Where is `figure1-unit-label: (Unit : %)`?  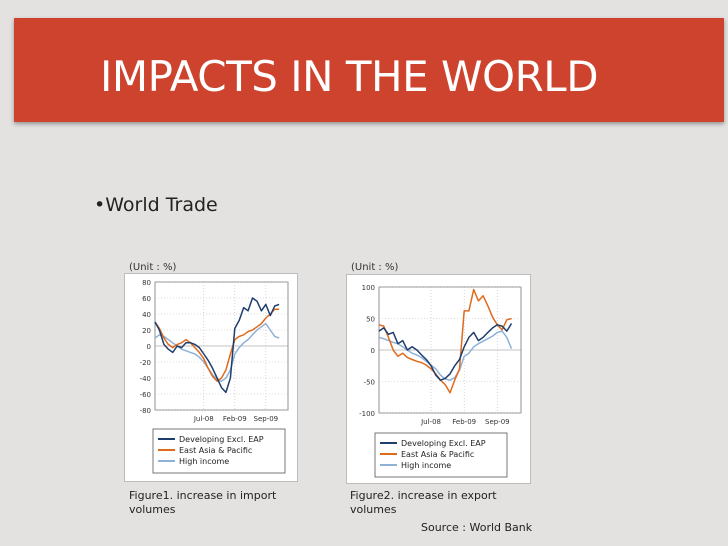 figure1-unit-label: (Unit : %) is located at coordinates (153, 267).